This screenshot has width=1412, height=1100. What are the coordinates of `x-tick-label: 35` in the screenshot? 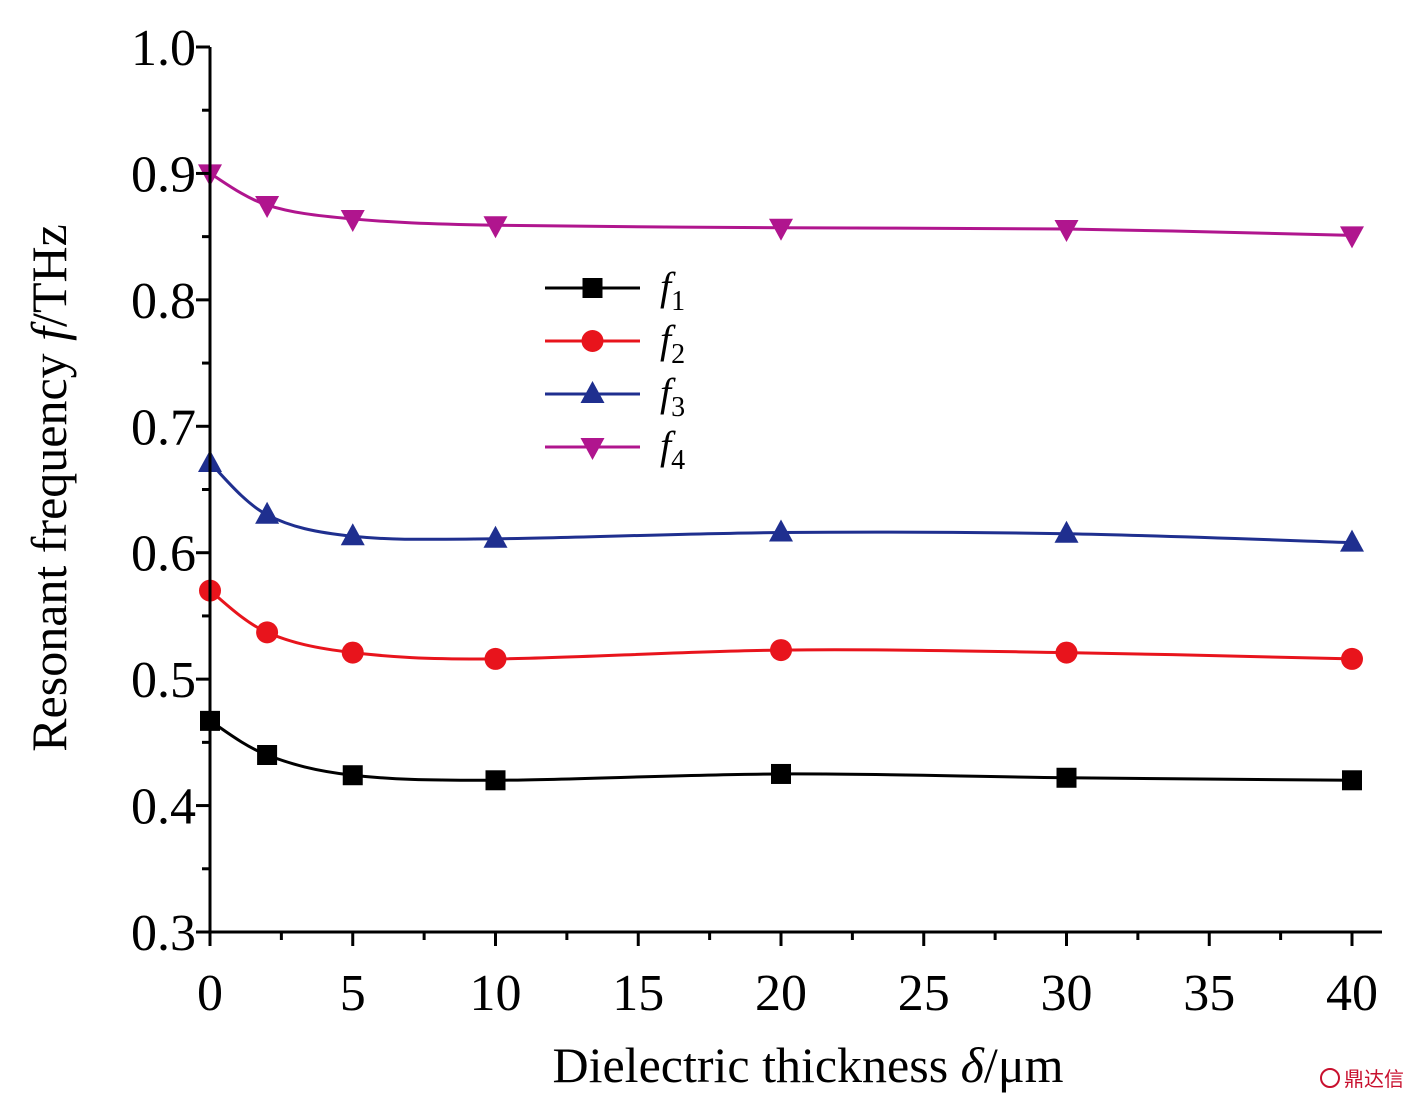 It's located at (1209, 993).